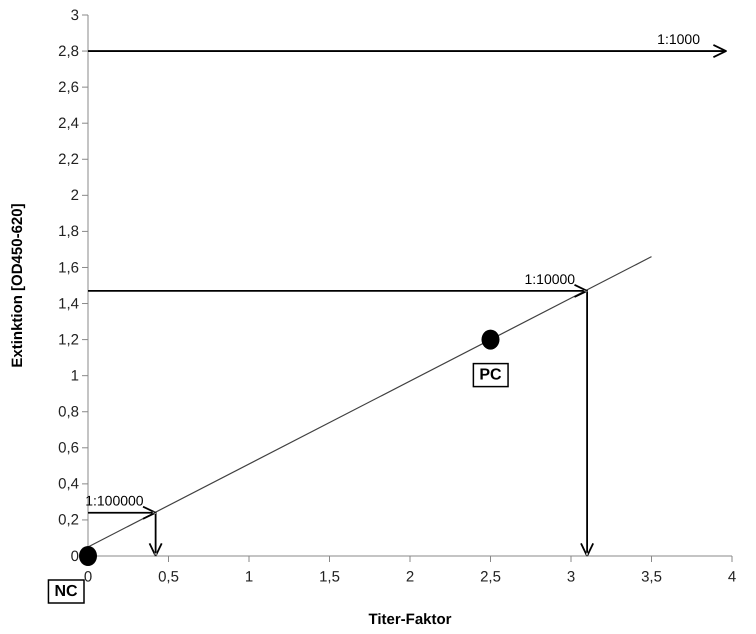  What do you see at coordinates (68, 520) in the screenshot?
I see `y-tick-label: 0,2` at bounding box center [68, 520].